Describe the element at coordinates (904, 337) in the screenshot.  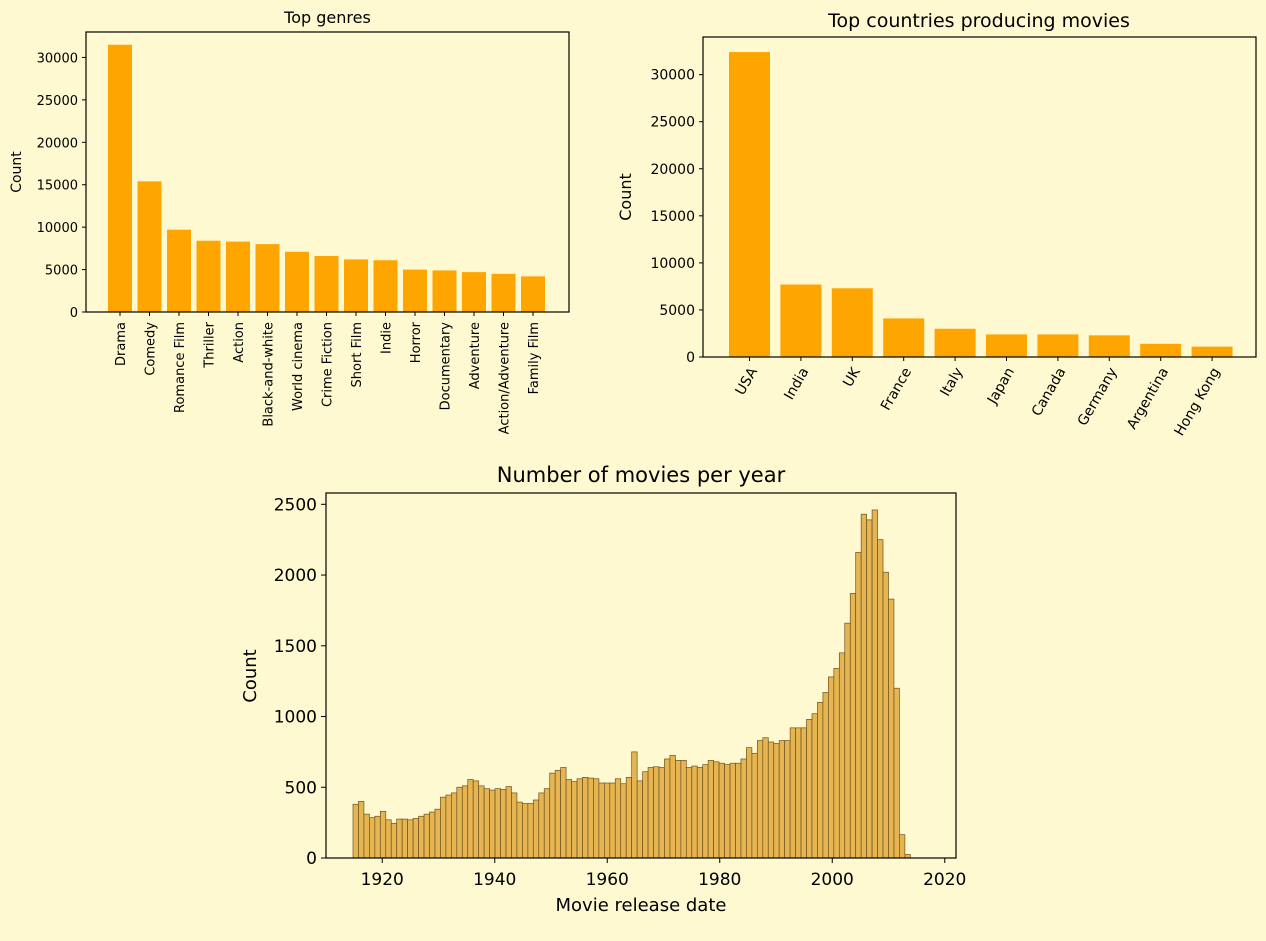
I see `bar-france` at that location.